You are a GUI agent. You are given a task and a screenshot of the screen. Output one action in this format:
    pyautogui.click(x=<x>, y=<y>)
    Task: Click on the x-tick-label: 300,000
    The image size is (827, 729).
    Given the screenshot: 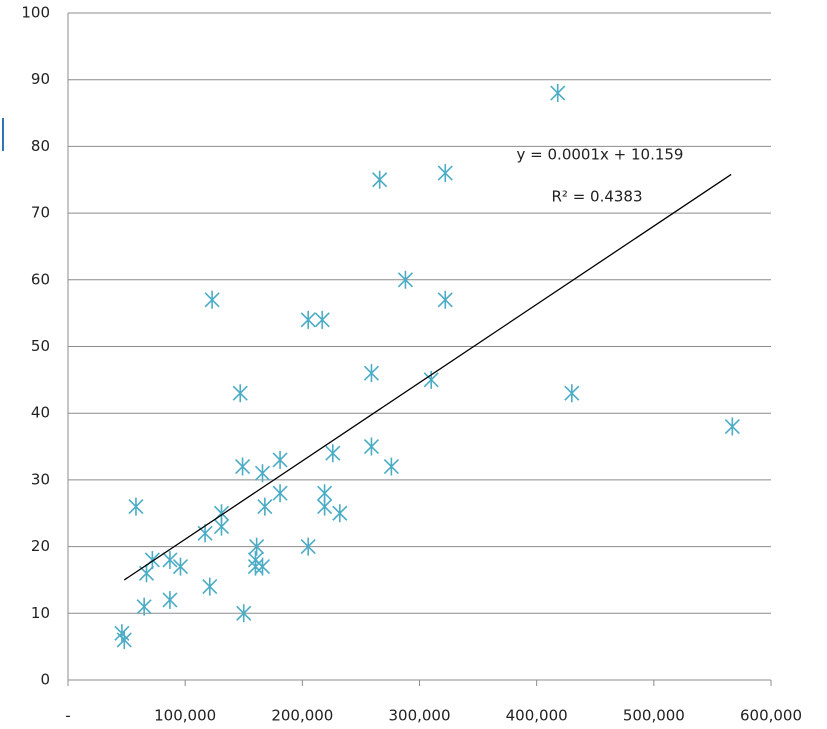 What is the action you would take?
    pyautogui.click(x=419, y=716)
    